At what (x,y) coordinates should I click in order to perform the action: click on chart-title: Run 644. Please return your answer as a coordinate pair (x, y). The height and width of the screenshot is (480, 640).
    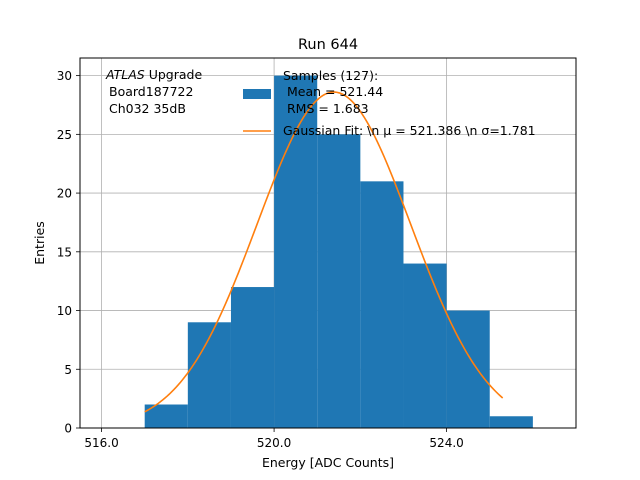
    Looking at the image, I should click on (328, 45).